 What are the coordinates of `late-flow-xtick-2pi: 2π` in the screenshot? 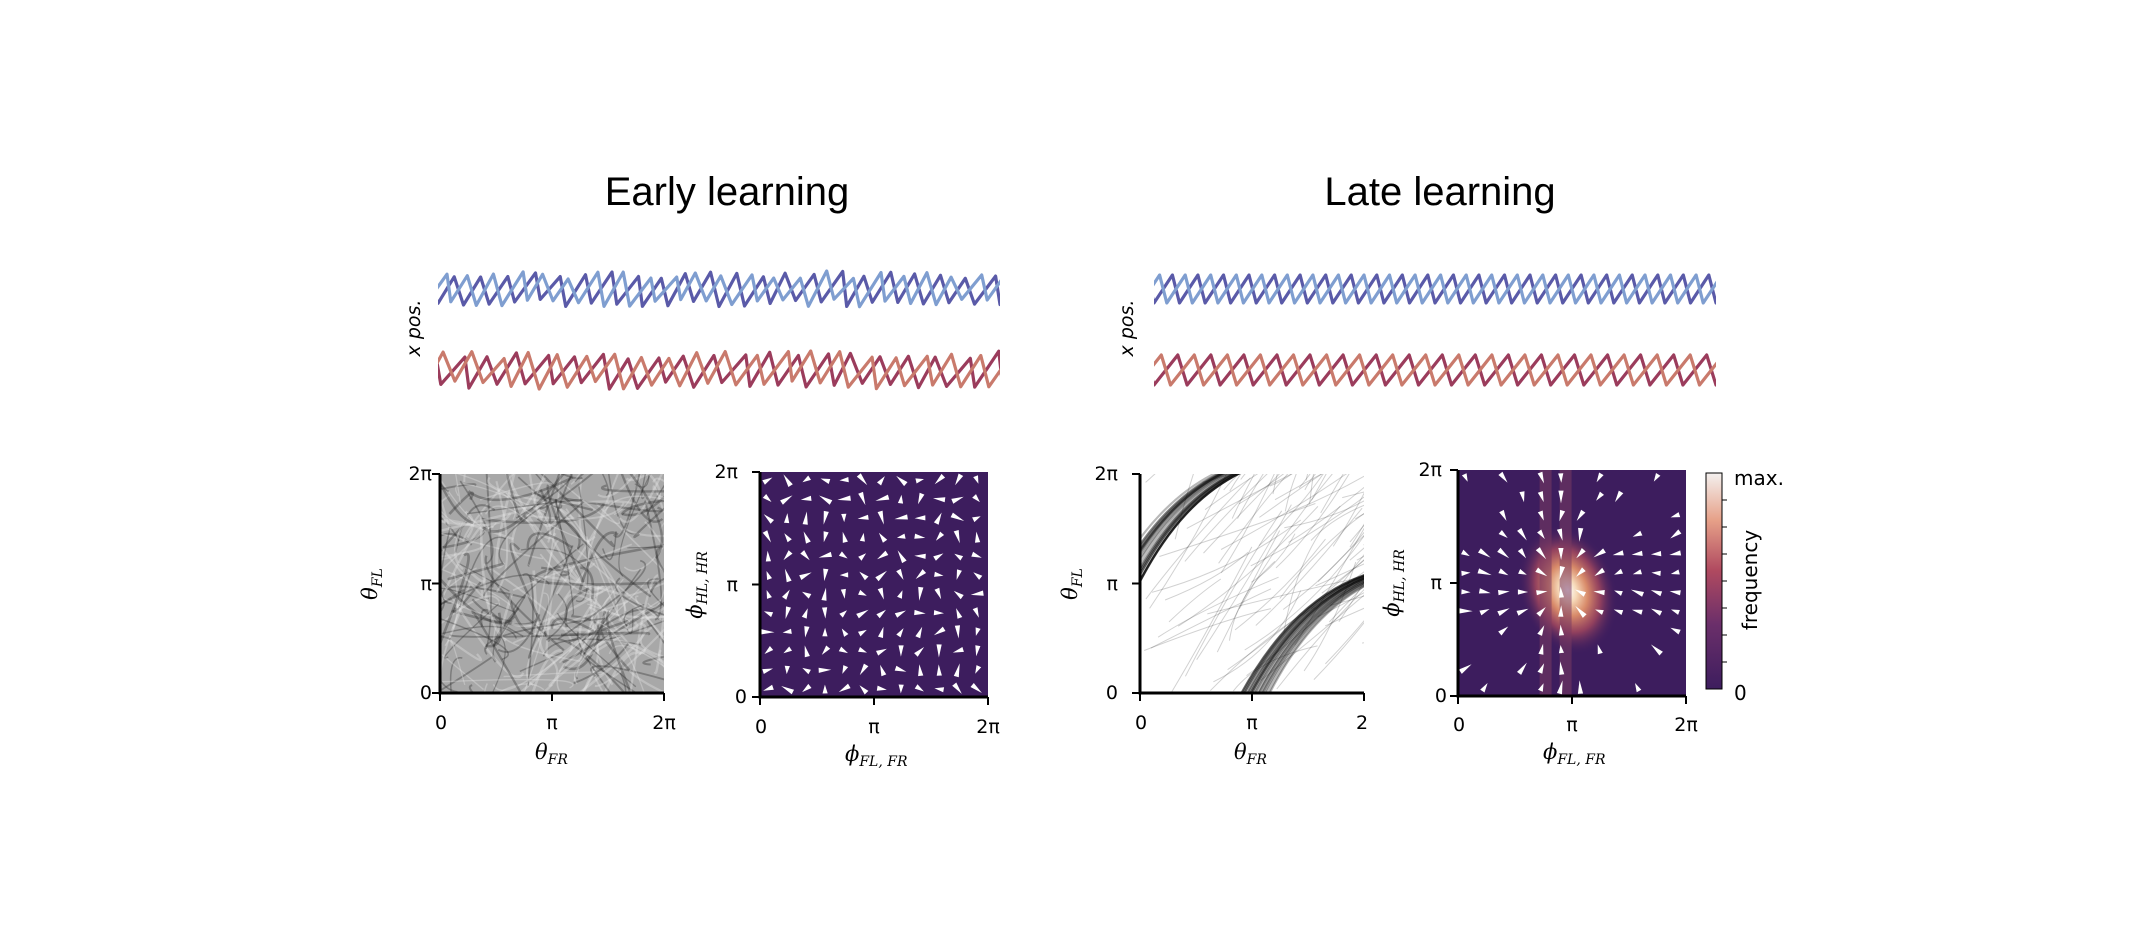 It's located at (1686, 725).